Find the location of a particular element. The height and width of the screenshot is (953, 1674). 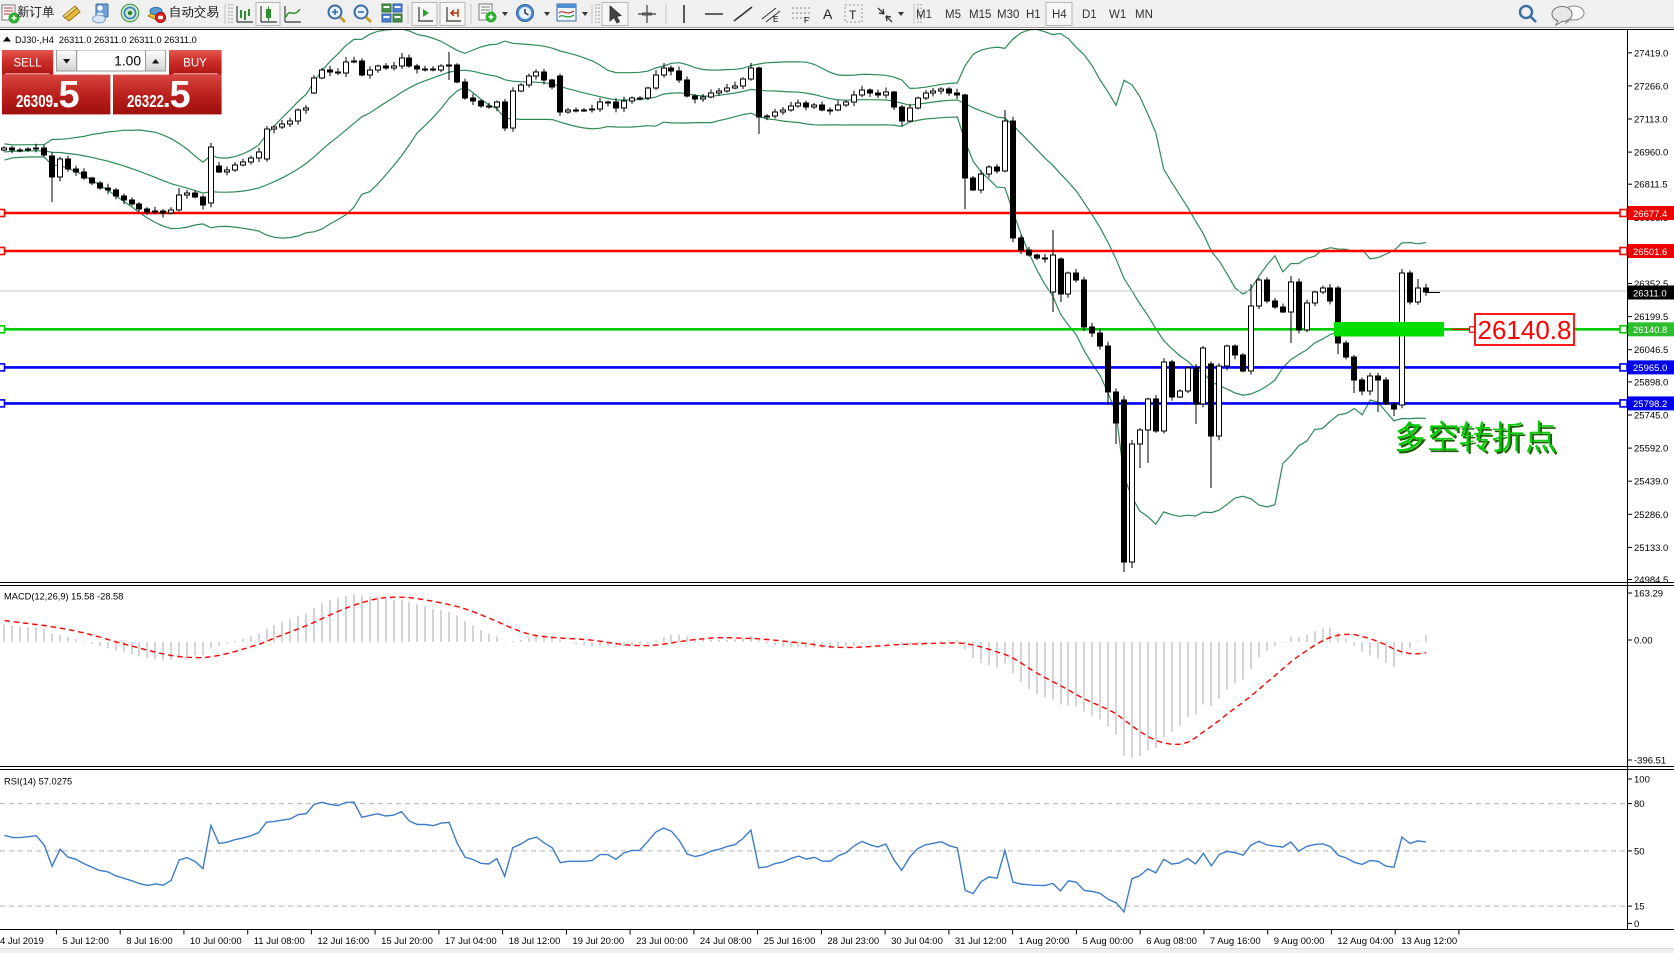

svg-text: 5 Aug 00:00 is located at coordinates (1107, 941).